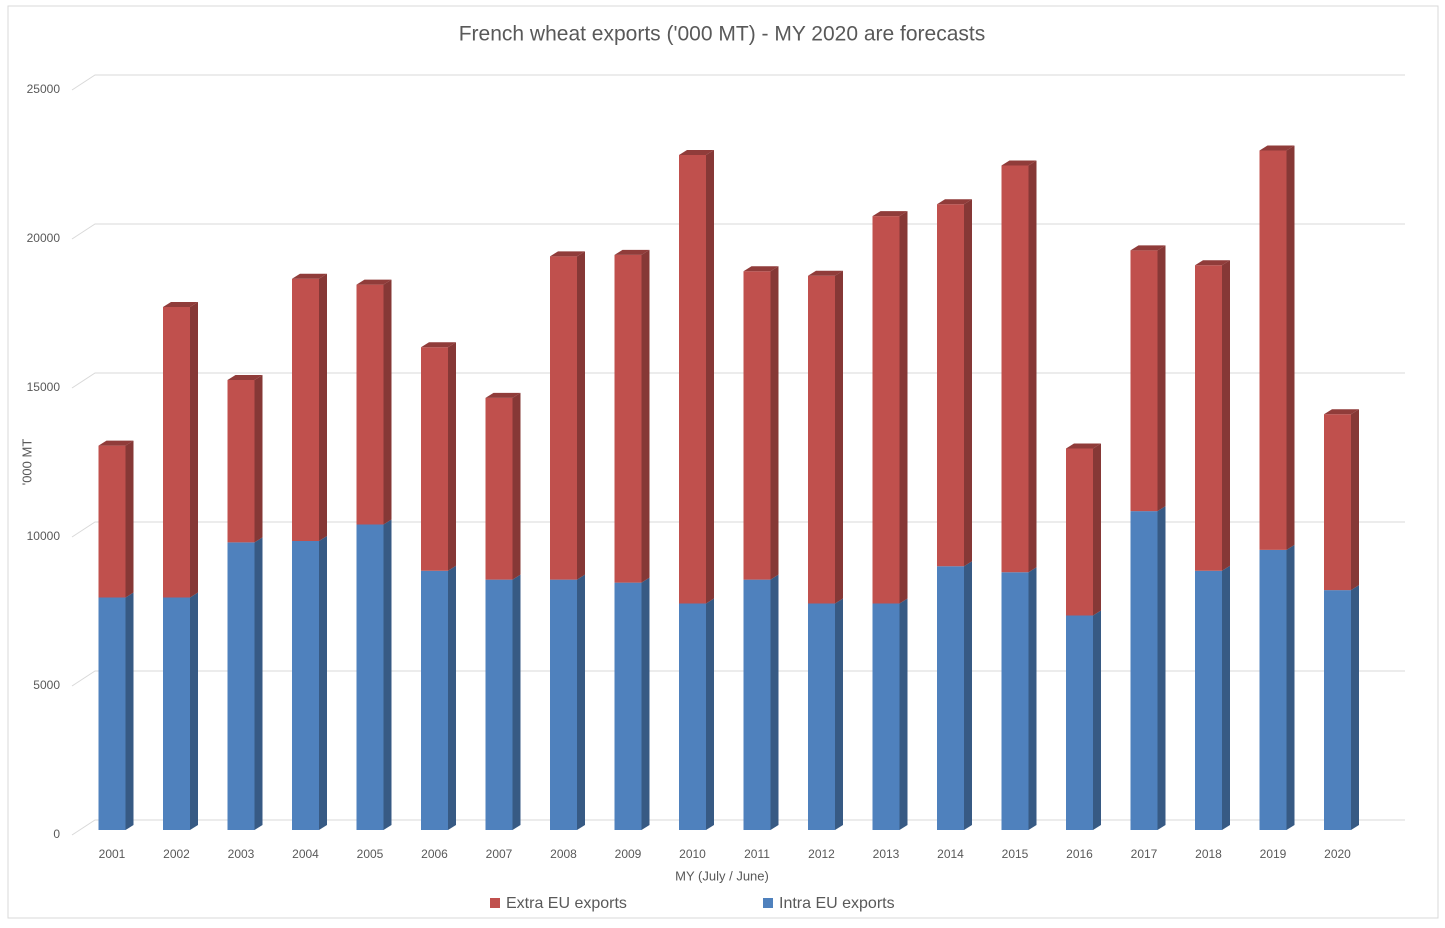 The image size is (1445, 928). What do you see at coordinates (46, 685) in the screenshot?
I see `y-tick-label: 5000` at bounding box center [46, 685].